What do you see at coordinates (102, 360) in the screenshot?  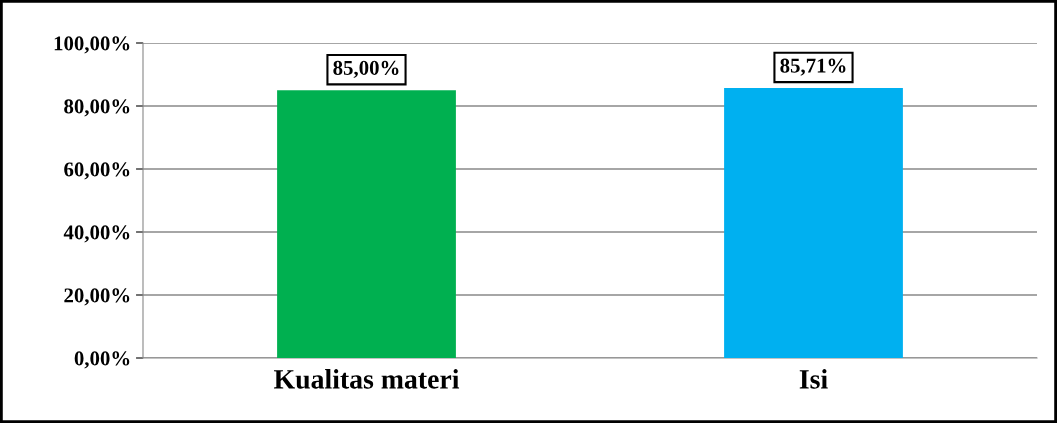 I see `y-tick-label: 0,00%` at bounding box center [102, 360].